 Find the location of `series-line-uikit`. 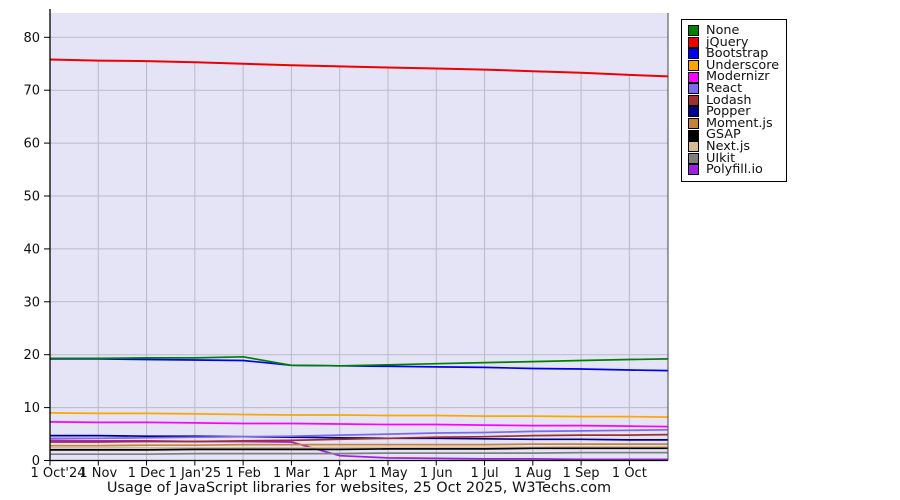

series-line-uikit is located at coordinates (359, 453).